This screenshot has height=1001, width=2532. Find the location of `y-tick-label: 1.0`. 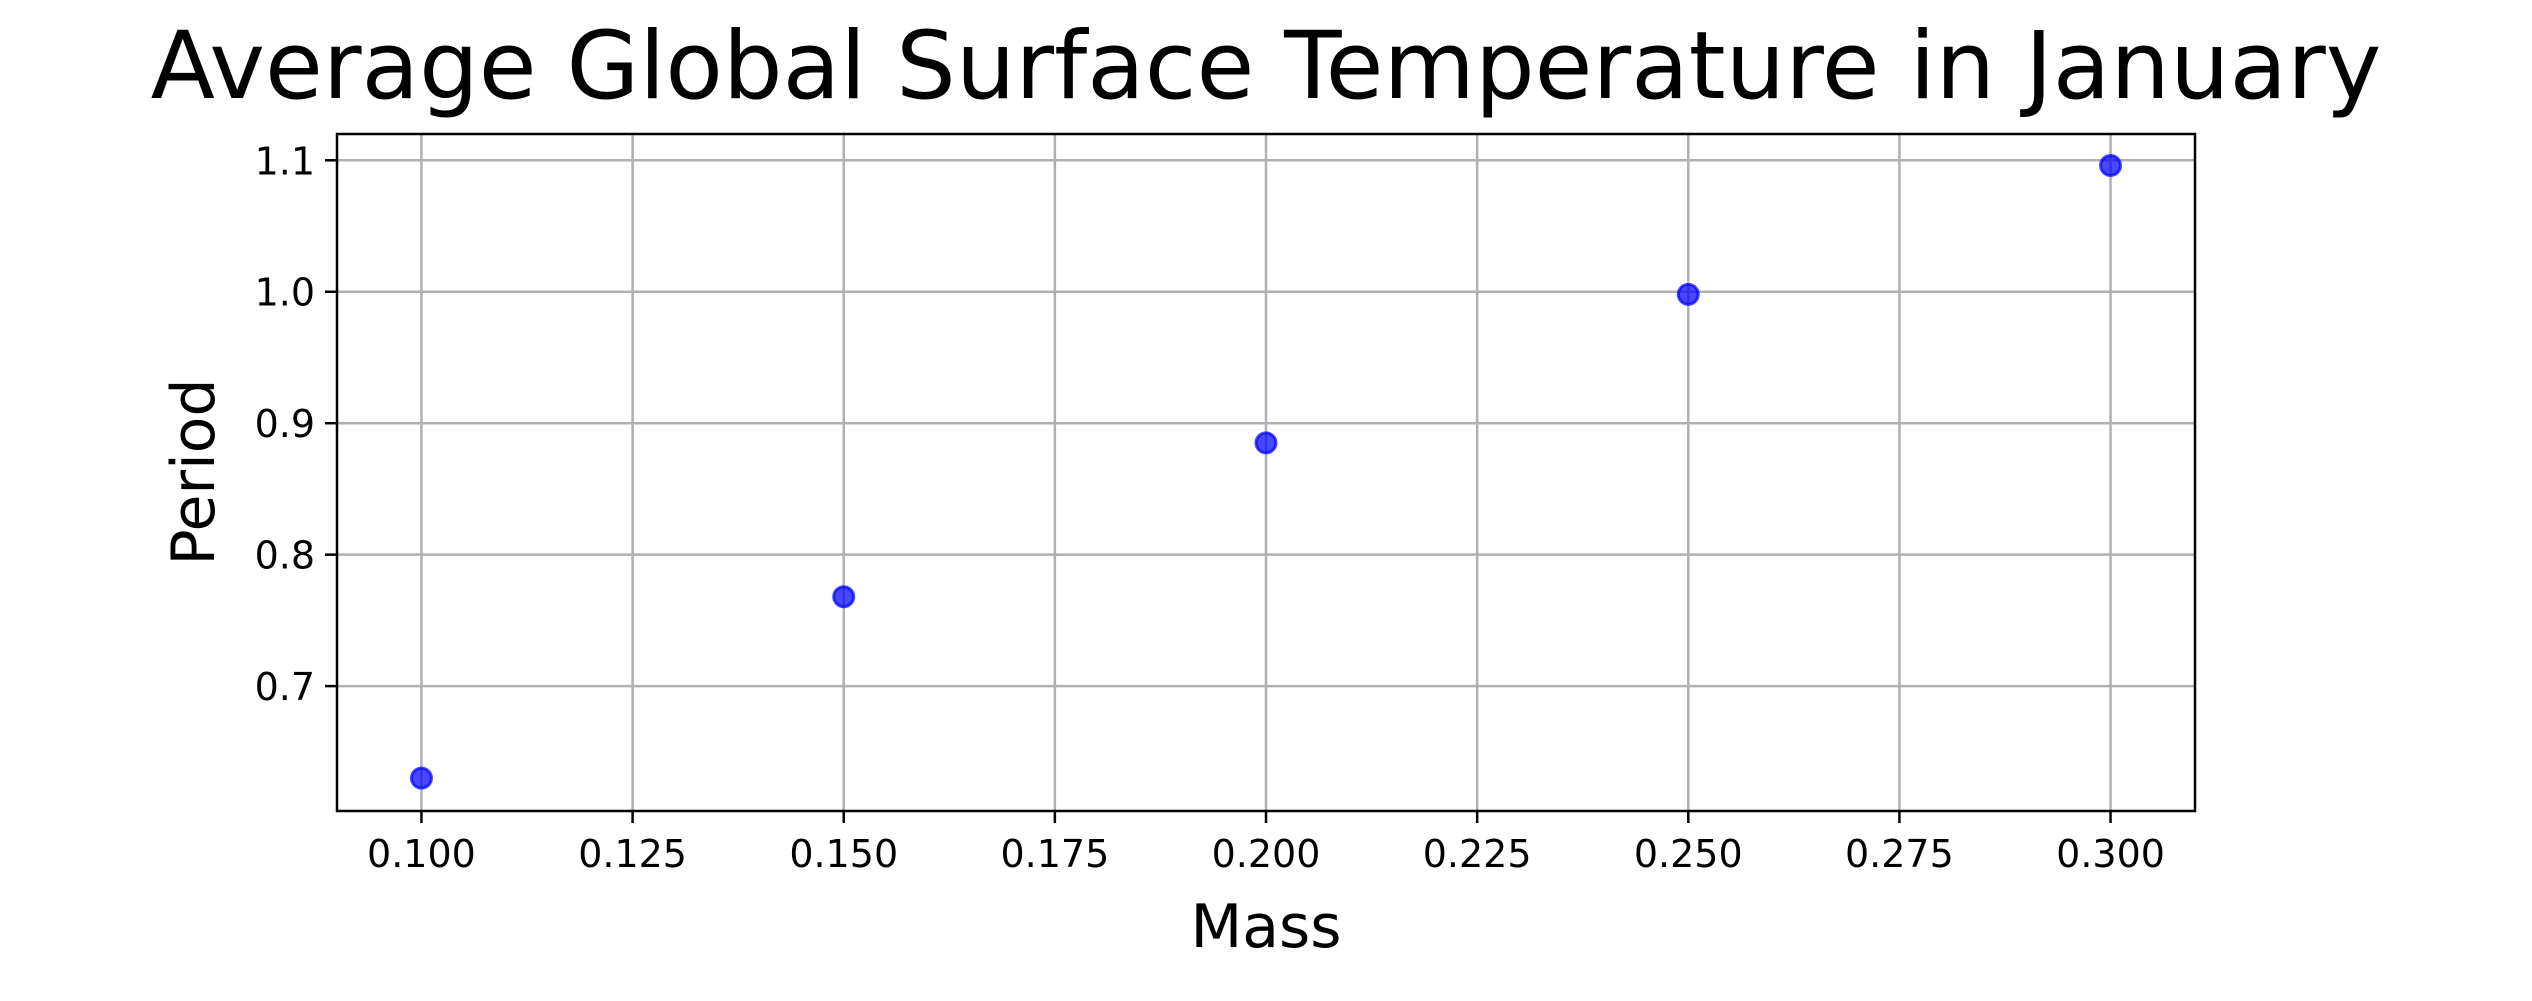

y-tick-label: 1.0 is located at coordinates (285, 293).